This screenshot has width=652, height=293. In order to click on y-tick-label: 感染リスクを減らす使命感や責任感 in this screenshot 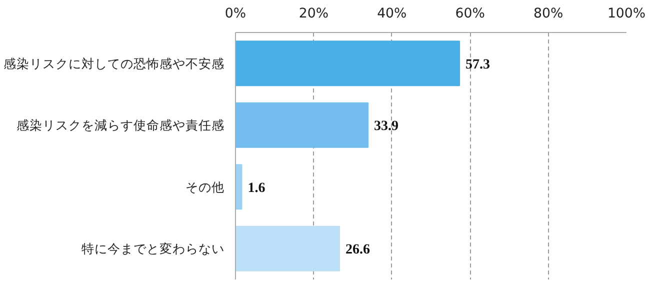, I will do `click(120, 125)`.